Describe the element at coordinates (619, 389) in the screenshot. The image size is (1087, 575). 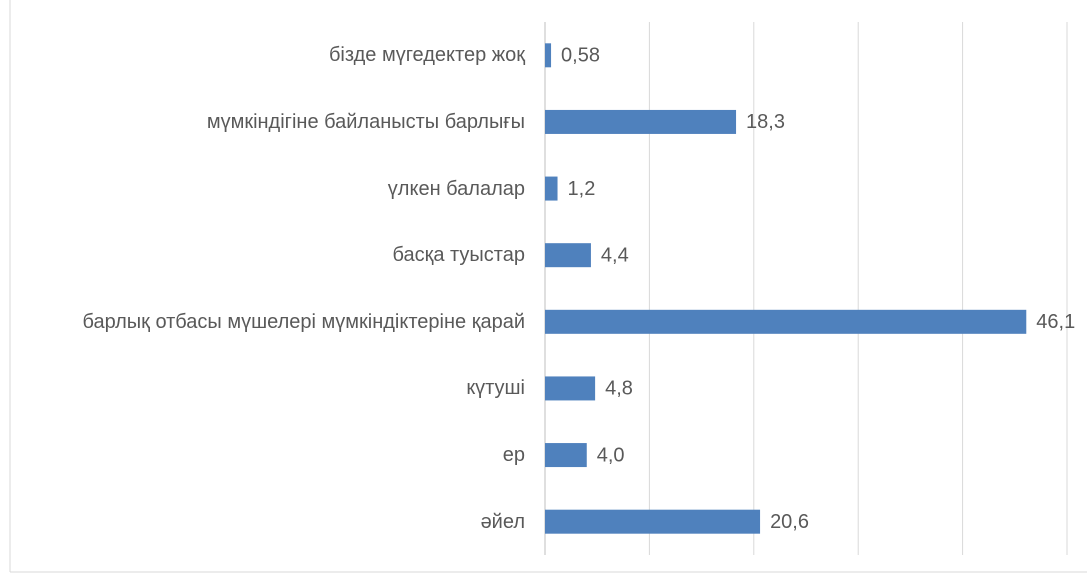
I see `value-label: 4,8` at that location.